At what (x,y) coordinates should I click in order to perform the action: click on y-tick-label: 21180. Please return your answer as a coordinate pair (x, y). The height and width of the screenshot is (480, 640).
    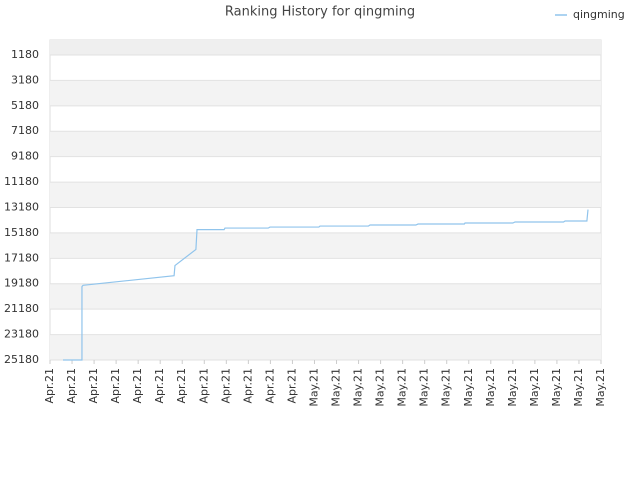
    Looking at the image, I should click on (21, 308).